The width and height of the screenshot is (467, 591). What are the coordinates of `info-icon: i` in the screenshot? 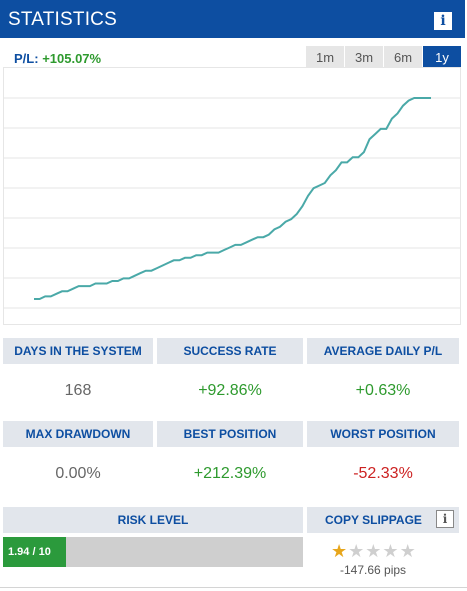 It's located at (443, 21).